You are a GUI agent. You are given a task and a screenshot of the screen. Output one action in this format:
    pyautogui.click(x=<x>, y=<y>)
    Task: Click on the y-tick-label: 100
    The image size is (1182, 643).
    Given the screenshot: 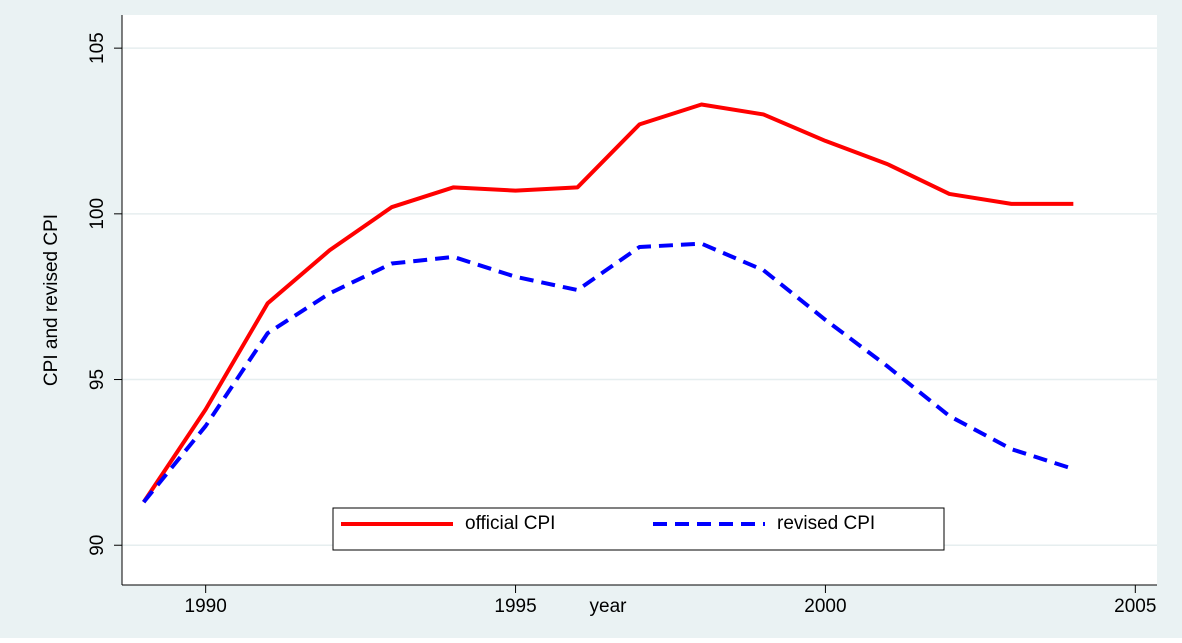 What is the action you would take?
    pyautogui.click(x=97, y=214)
    